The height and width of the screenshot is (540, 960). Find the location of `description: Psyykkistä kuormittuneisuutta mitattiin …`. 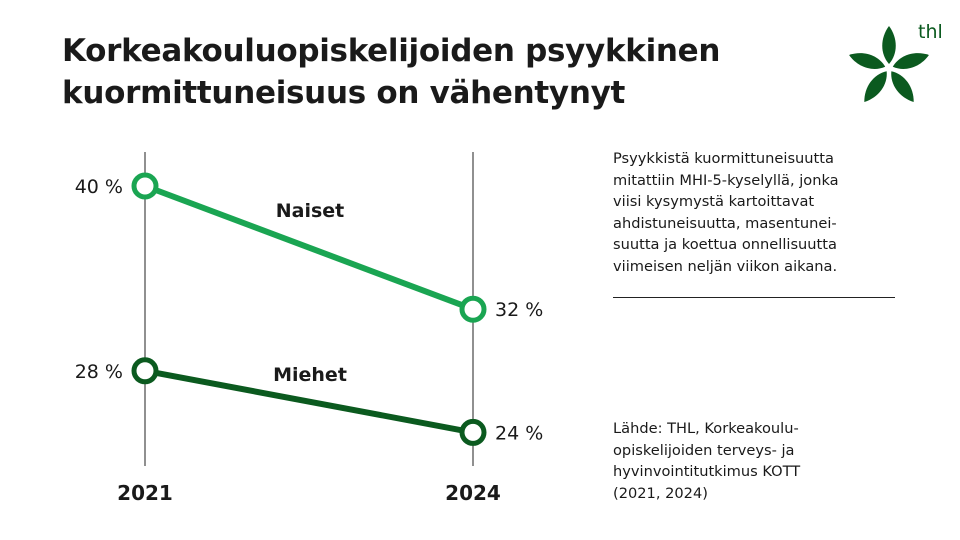

description: Psyykkistä kuormittuneisuutta mitattiin … is located at coordinates (758, 212).